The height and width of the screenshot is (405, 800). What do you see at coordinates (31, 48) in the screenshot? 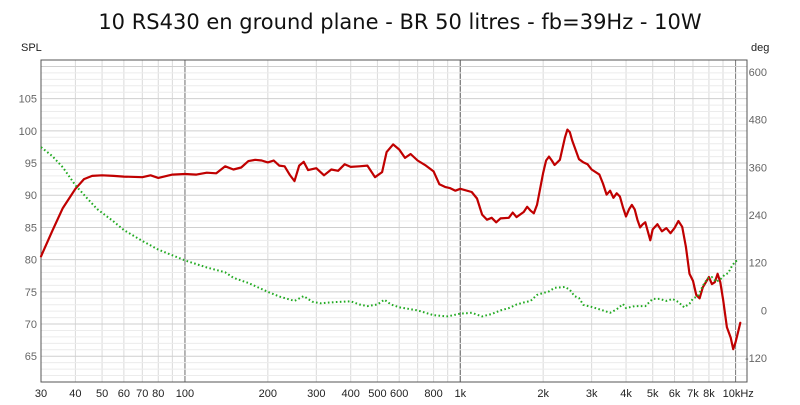
I see `y-left-unit-label: SPL` at bounding box center [31, 48].